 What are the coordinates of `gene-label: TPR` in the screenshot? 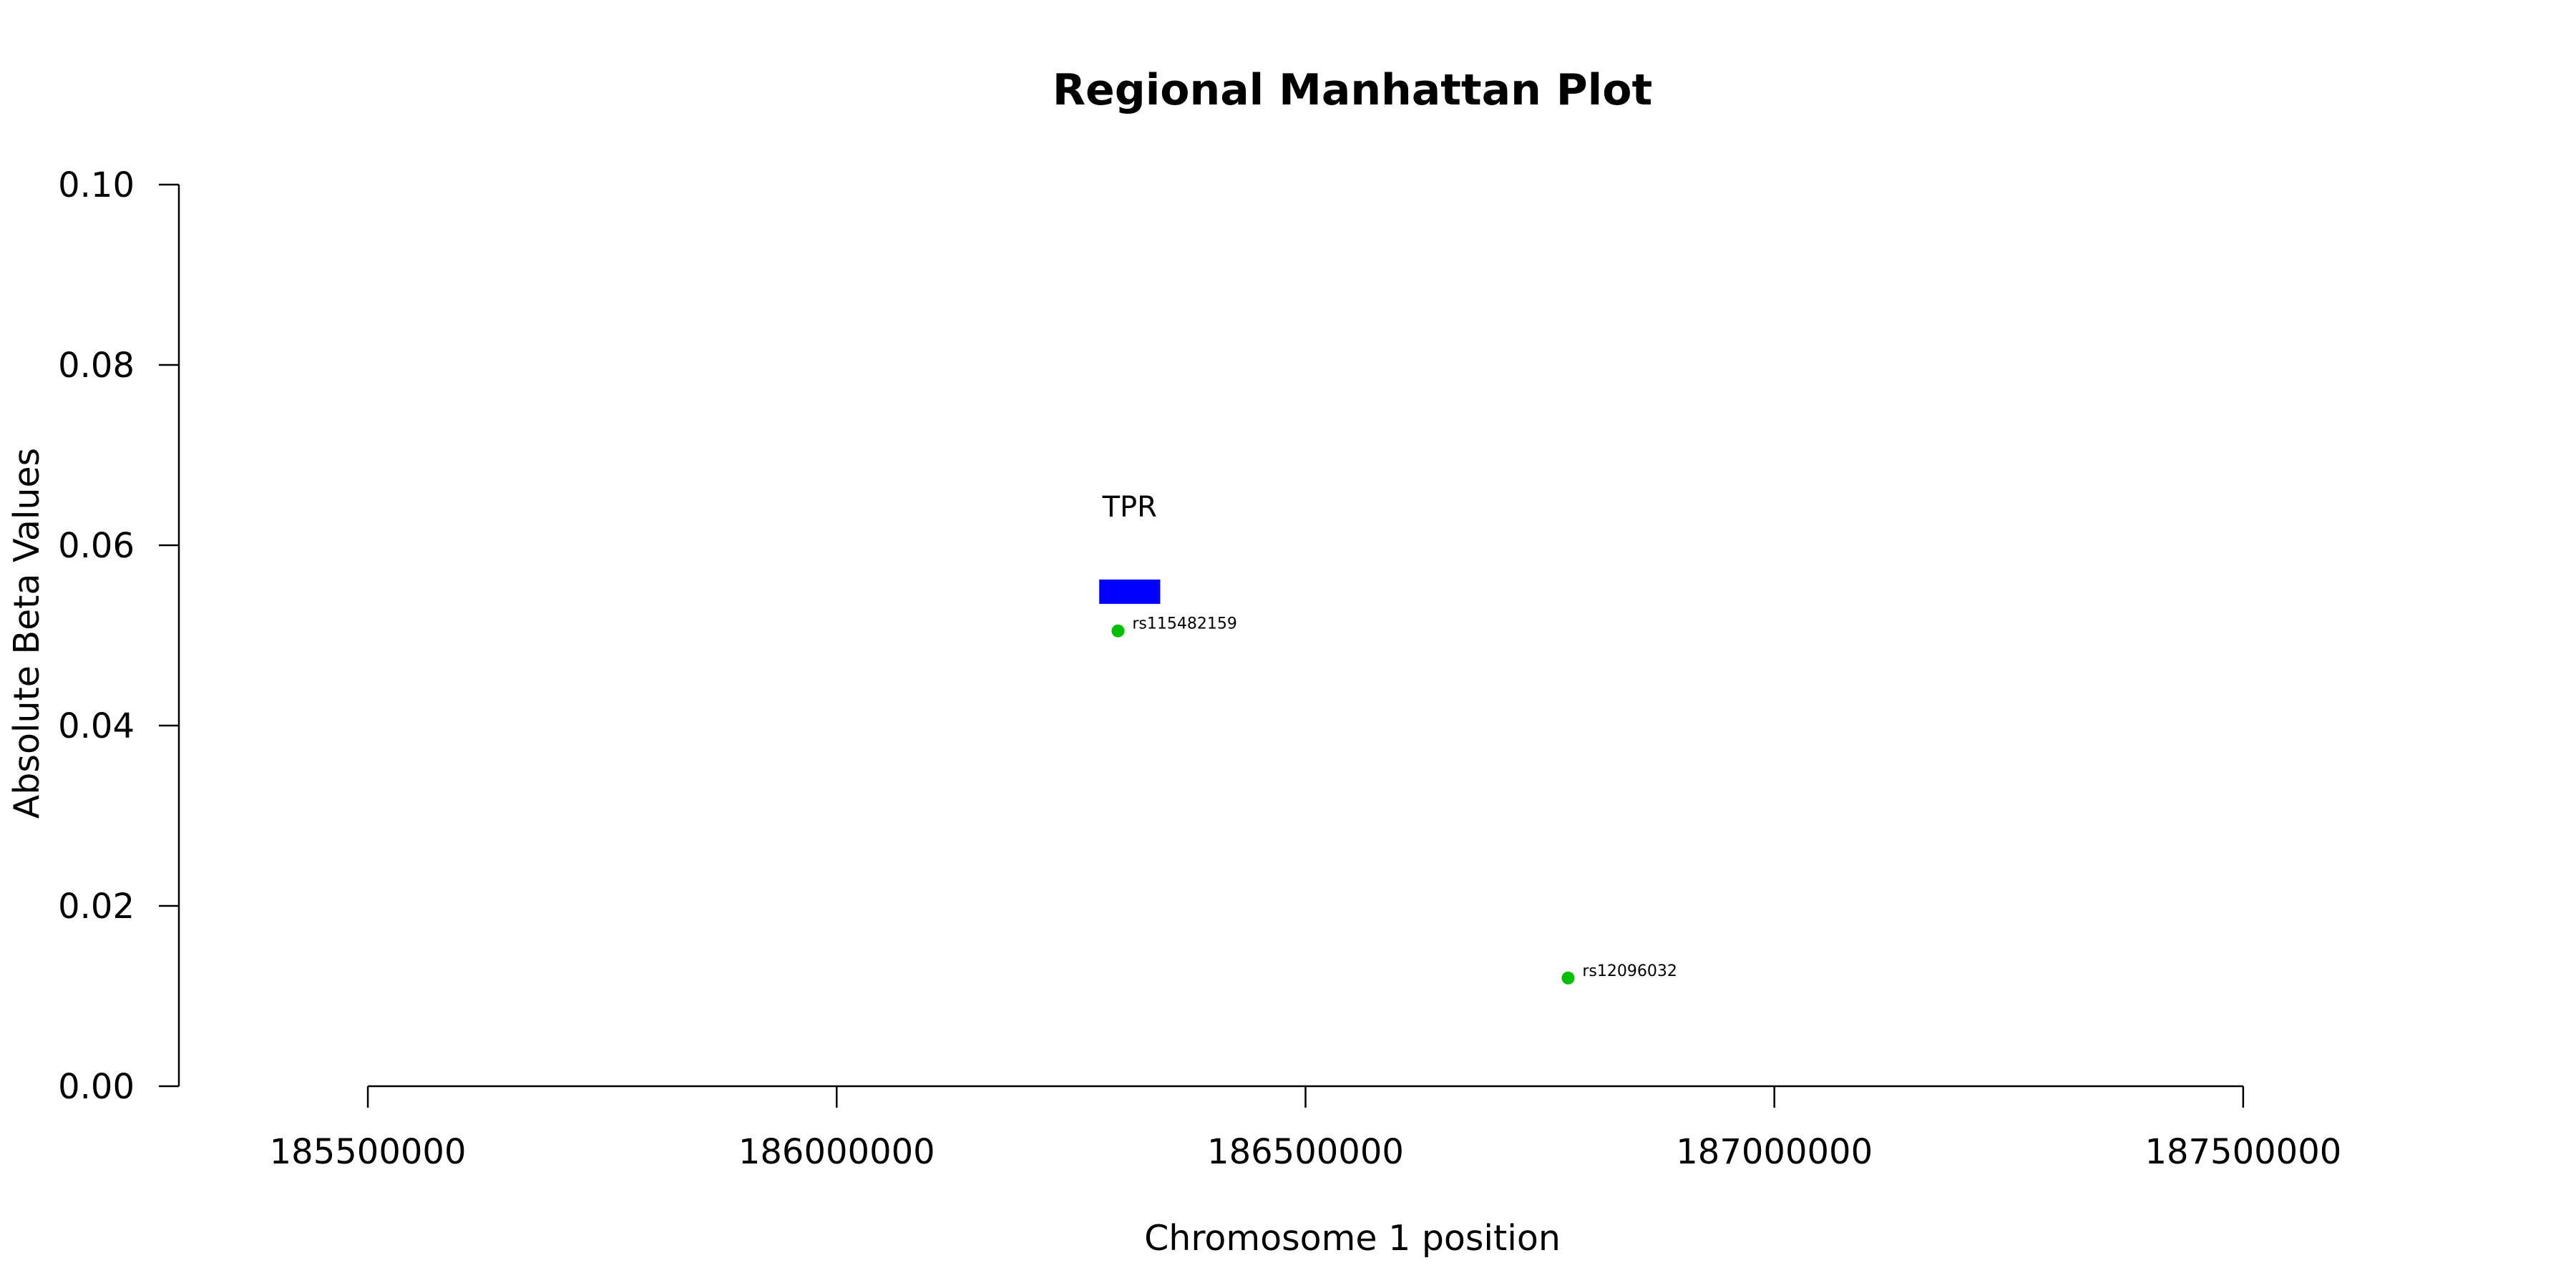 It's located at (1129, 507).